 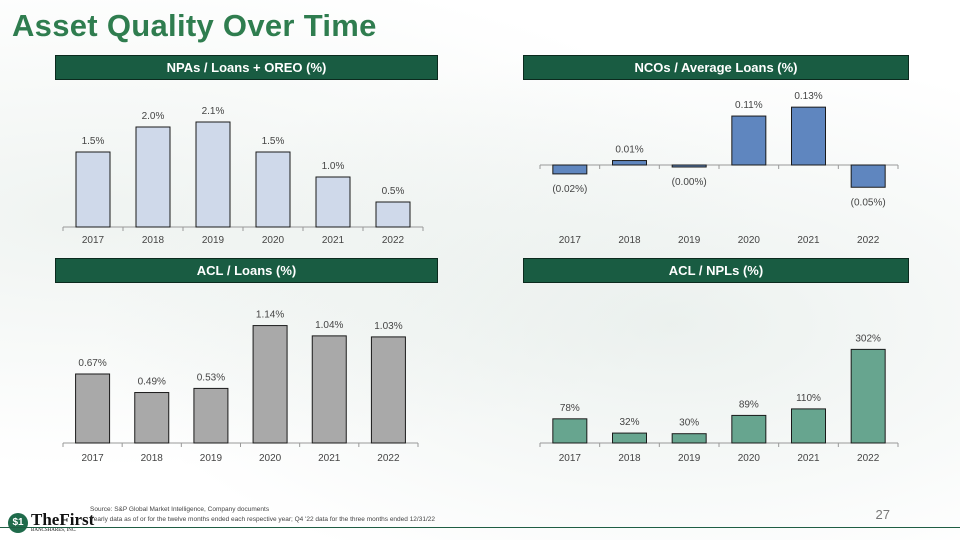 I want to click on data-label: 0.53%, so click(x=211, y=377).